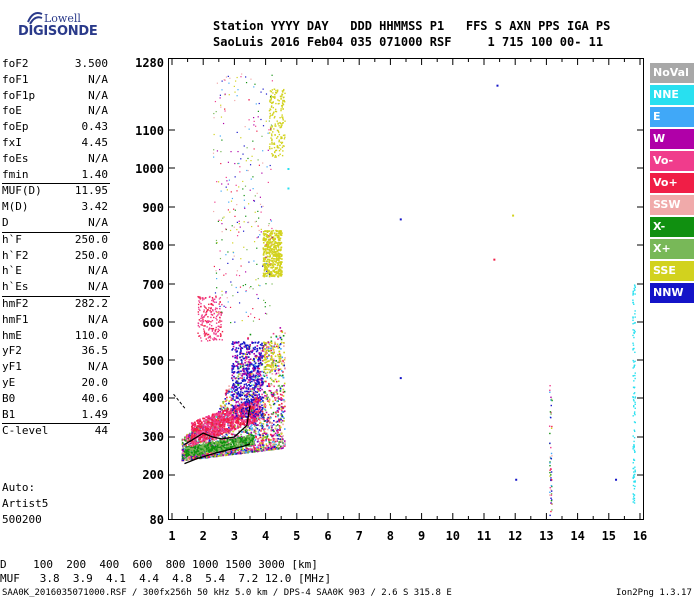 The image size is (700, 600). I want to click on param-row: h`F2 250.0, so click(56, 257).